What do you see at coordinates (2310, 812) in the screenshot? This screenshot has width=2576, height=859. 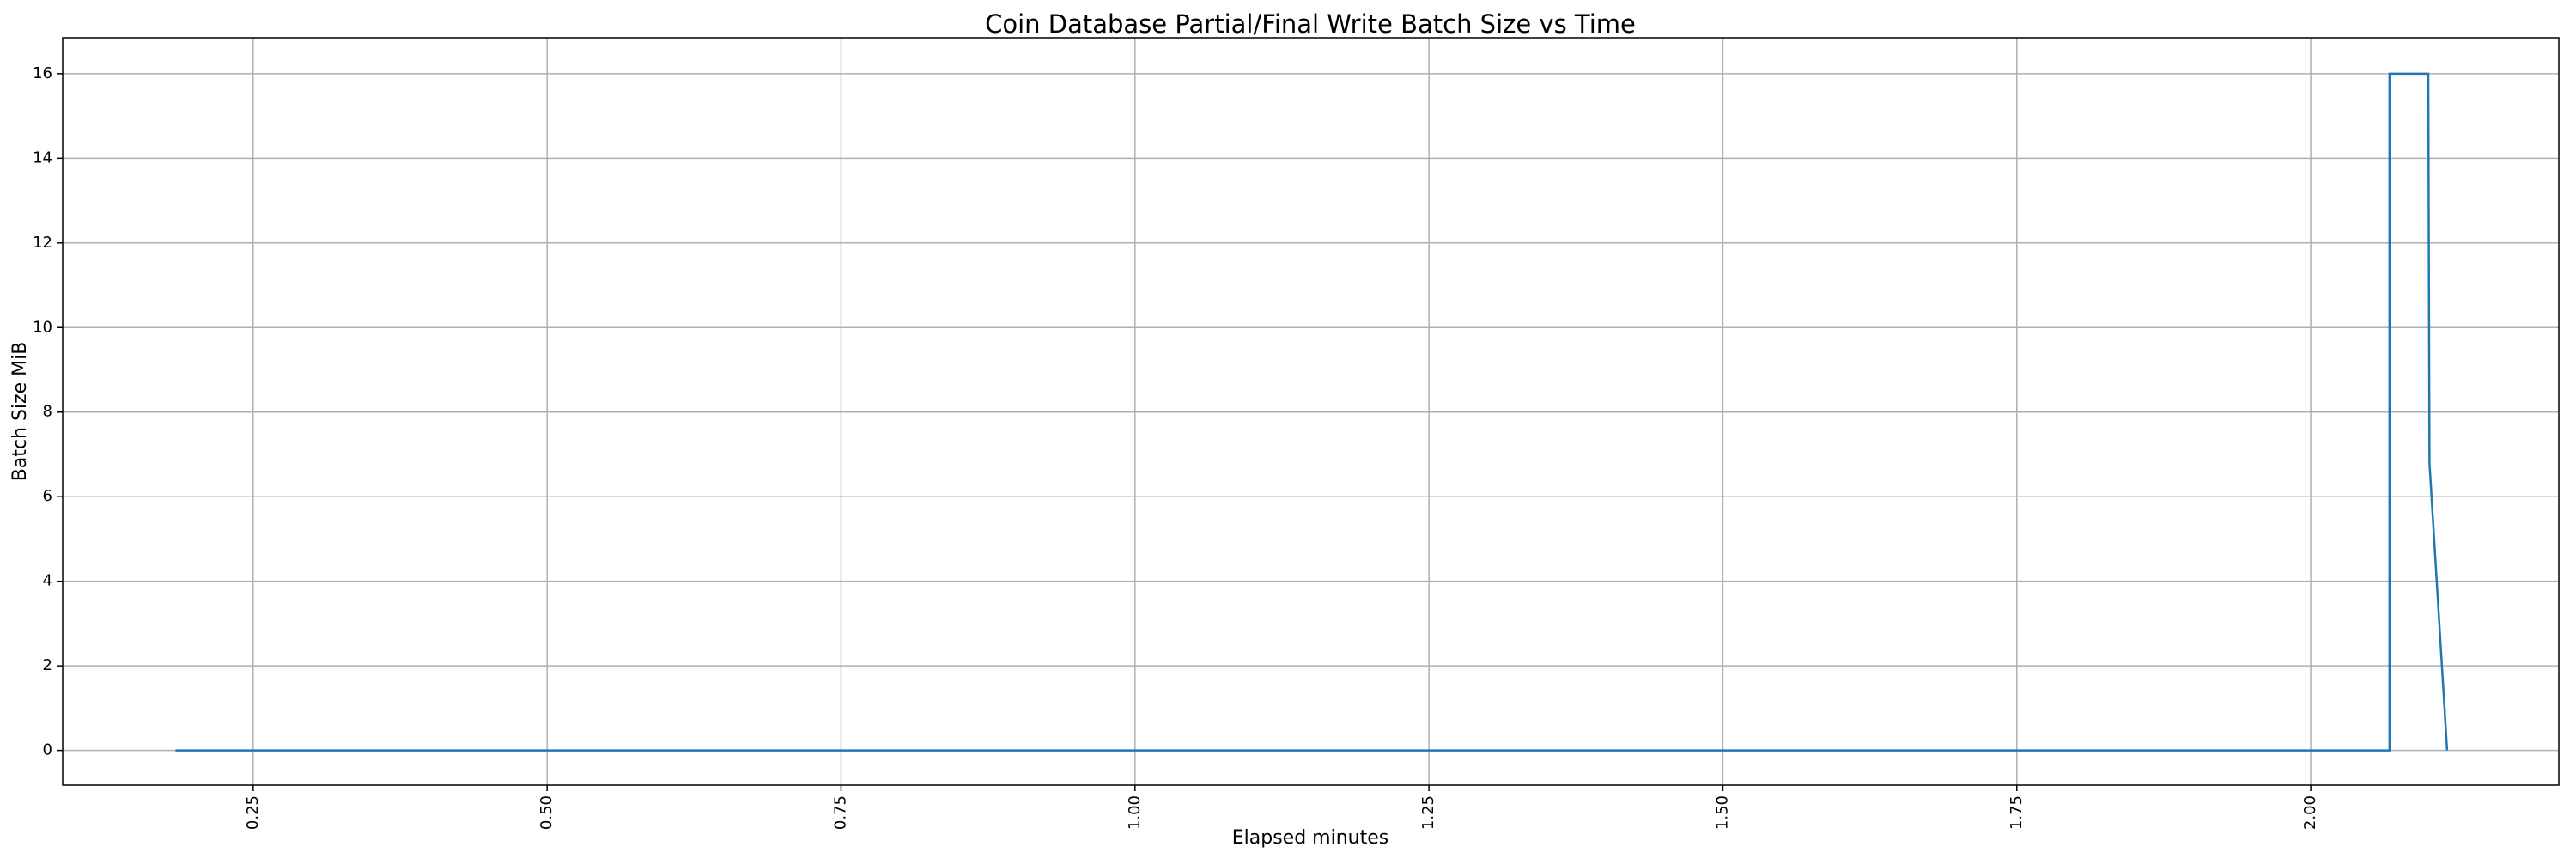 I see `x-tick-label: 2.00` at bounding box center [2310, 812].